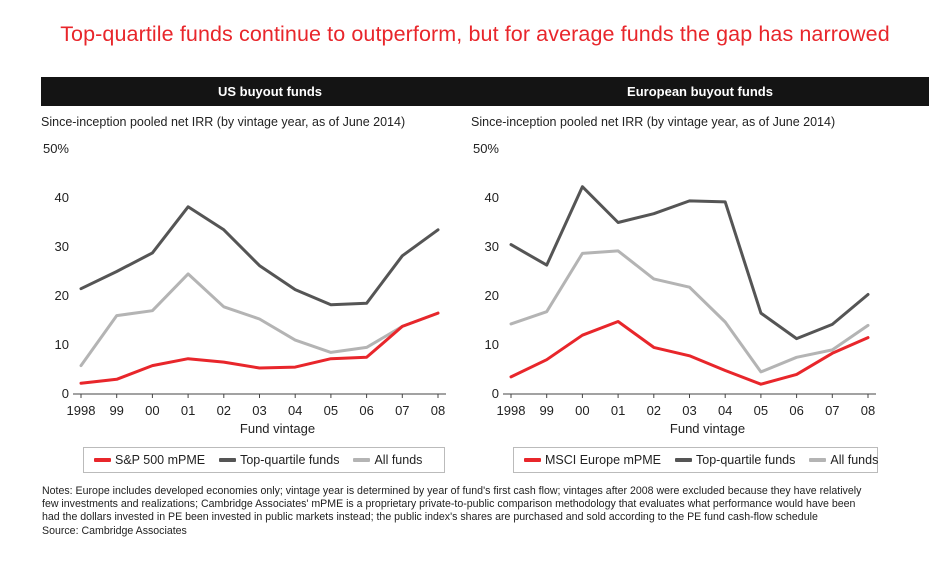 This screenshot has width=950, height=562. I want to click on eu-legend-item-top-quartile: Top-quartile funds, so click(735, 460).